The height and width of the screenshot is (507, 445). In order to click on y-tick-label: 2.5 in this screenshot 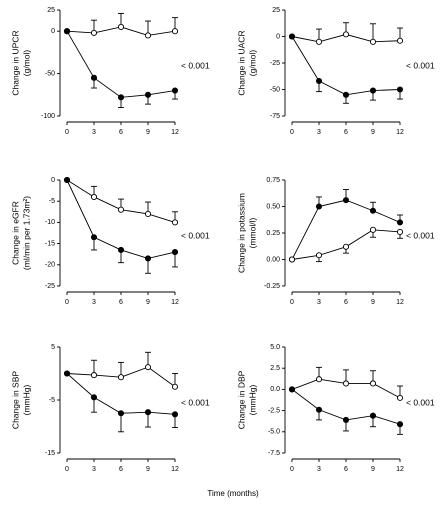, I will do `click(275, 368)`.